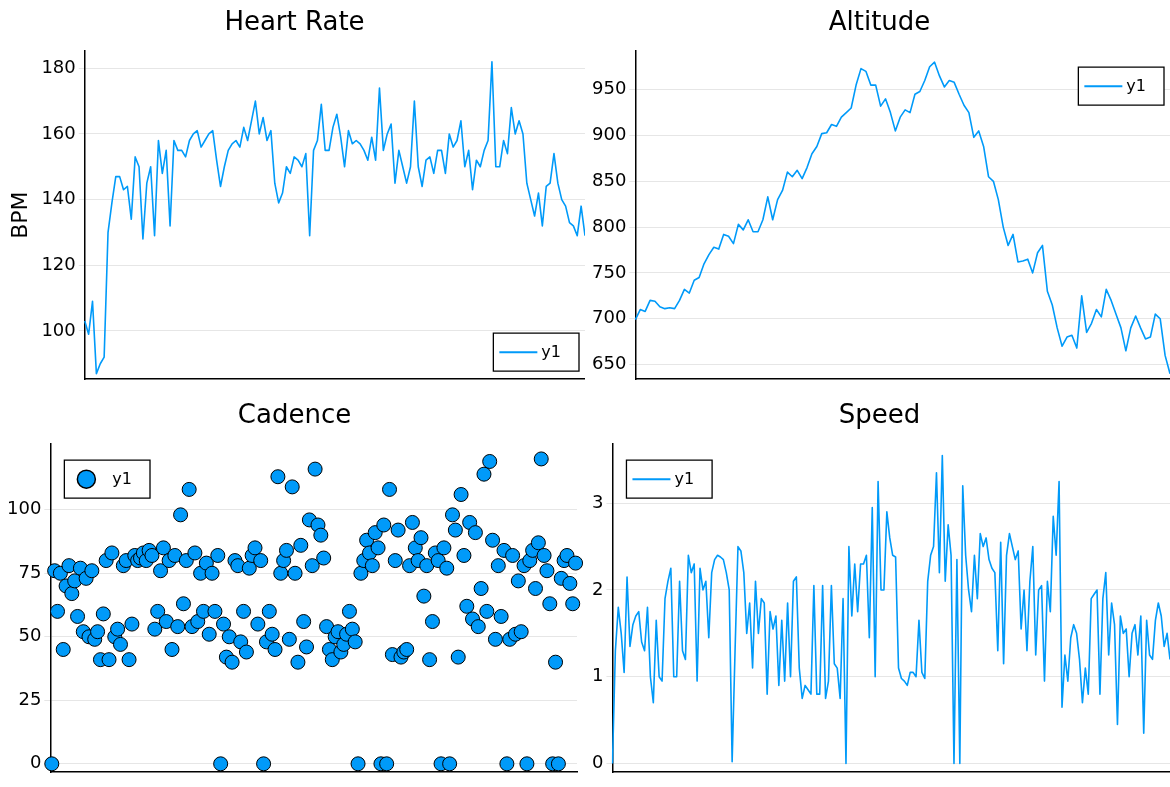  I want to click on chart-title: Altitude, so click(879, 21).